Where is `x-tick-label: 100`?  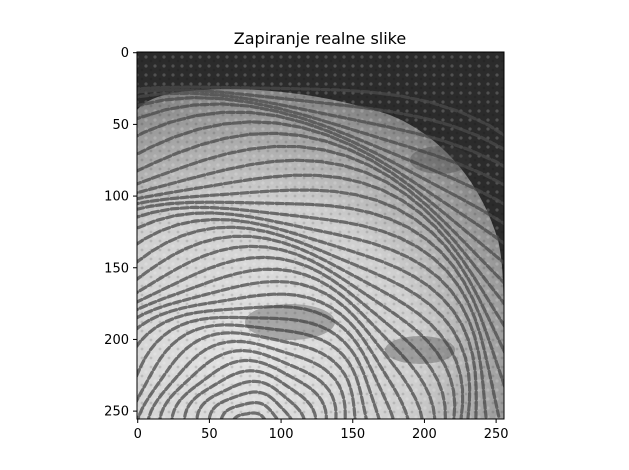 x-tick-label: 100 is located at coordinates (281, 434).